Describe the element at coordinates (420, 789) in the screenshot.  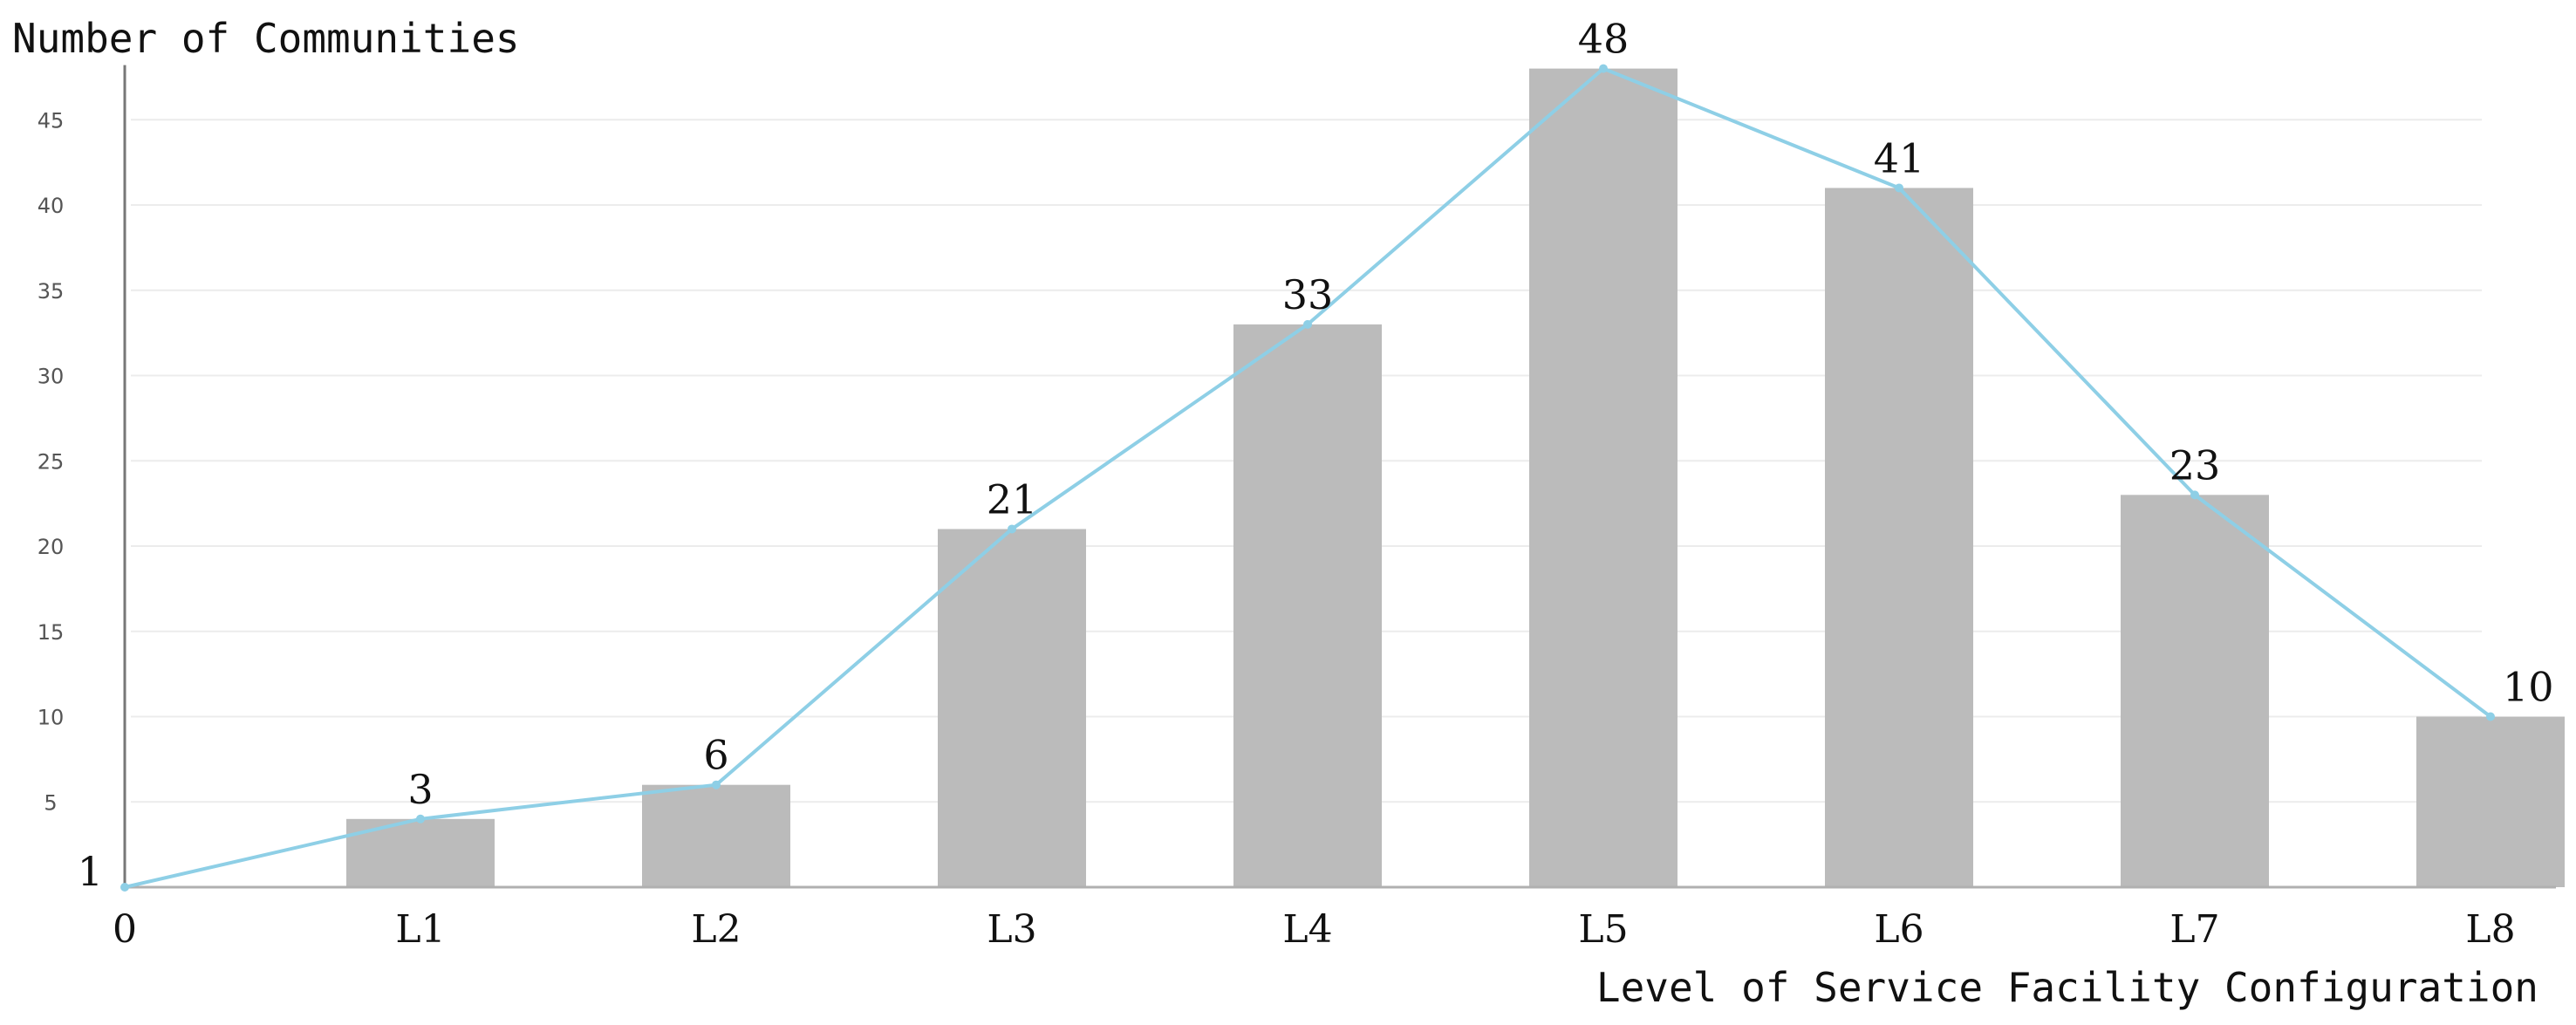
I see `data-label-l1: 3` at that location.